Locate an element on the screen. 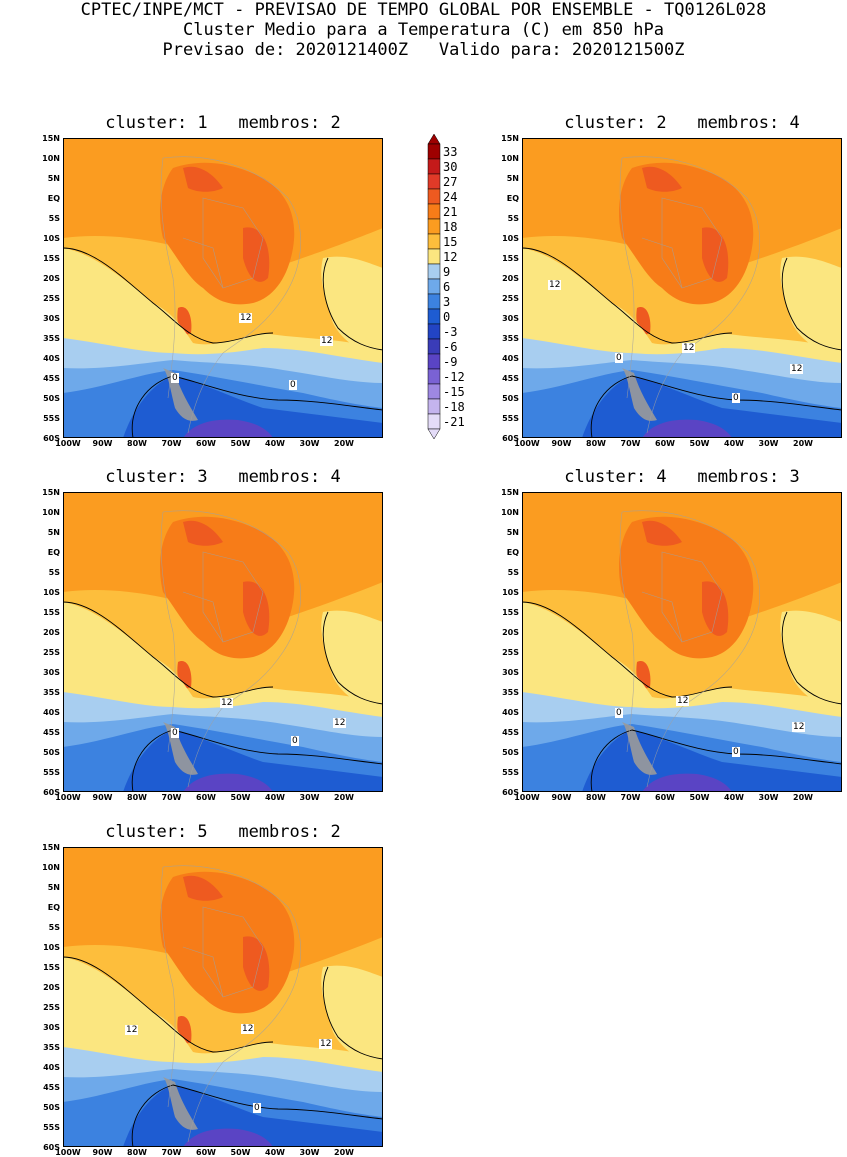 This screenshot has width=847, height=1157. colorbar-label: 12 is located at coordinates (450, 256).